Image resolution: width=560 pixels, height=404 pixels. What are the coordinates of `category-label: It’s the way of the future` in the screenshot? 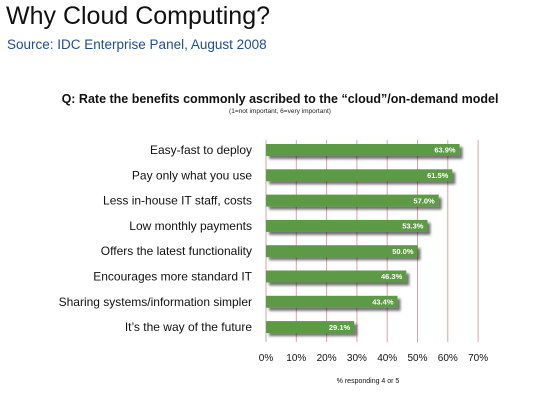 It's located at (189, 327).